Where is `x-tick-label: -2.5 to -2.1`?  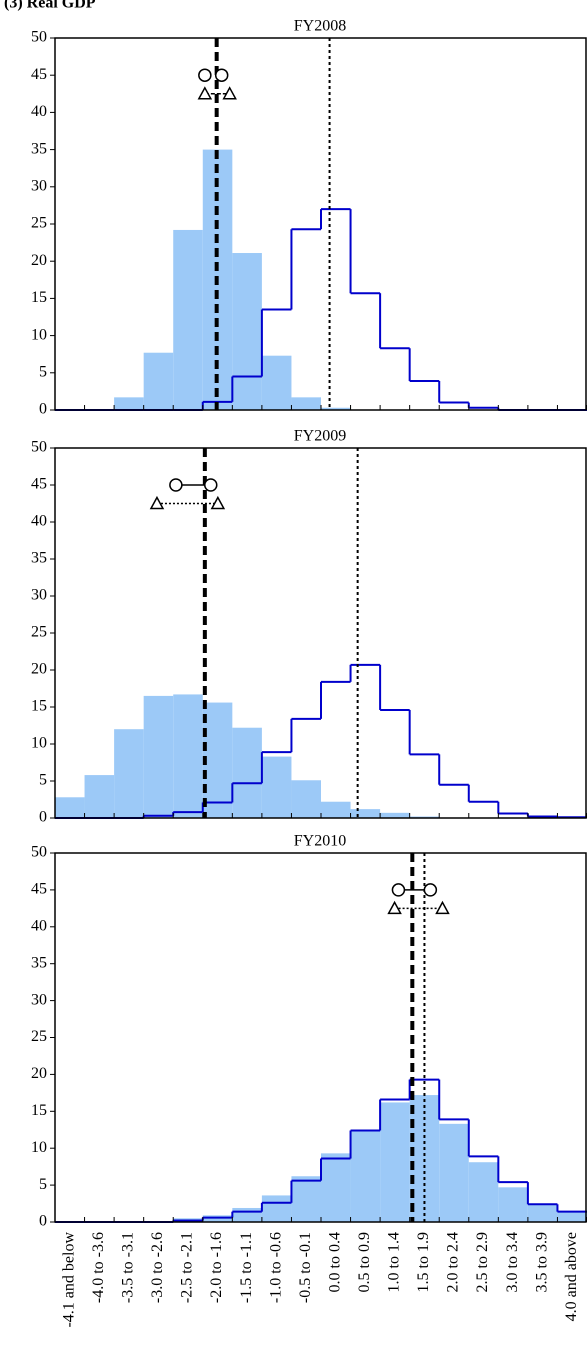
x-tick-label: -2.5 to -2.1 is located at coordinates (187, 1267).